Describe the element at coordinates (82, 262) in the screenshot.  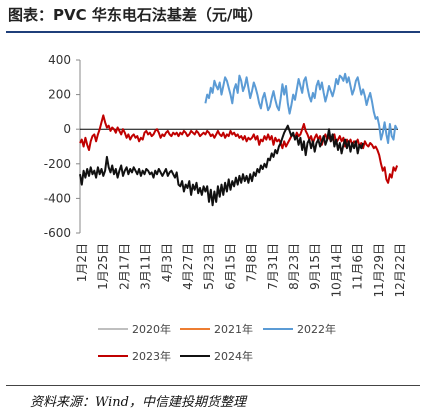
I see `x-tick-label: 1月2日` at that location.